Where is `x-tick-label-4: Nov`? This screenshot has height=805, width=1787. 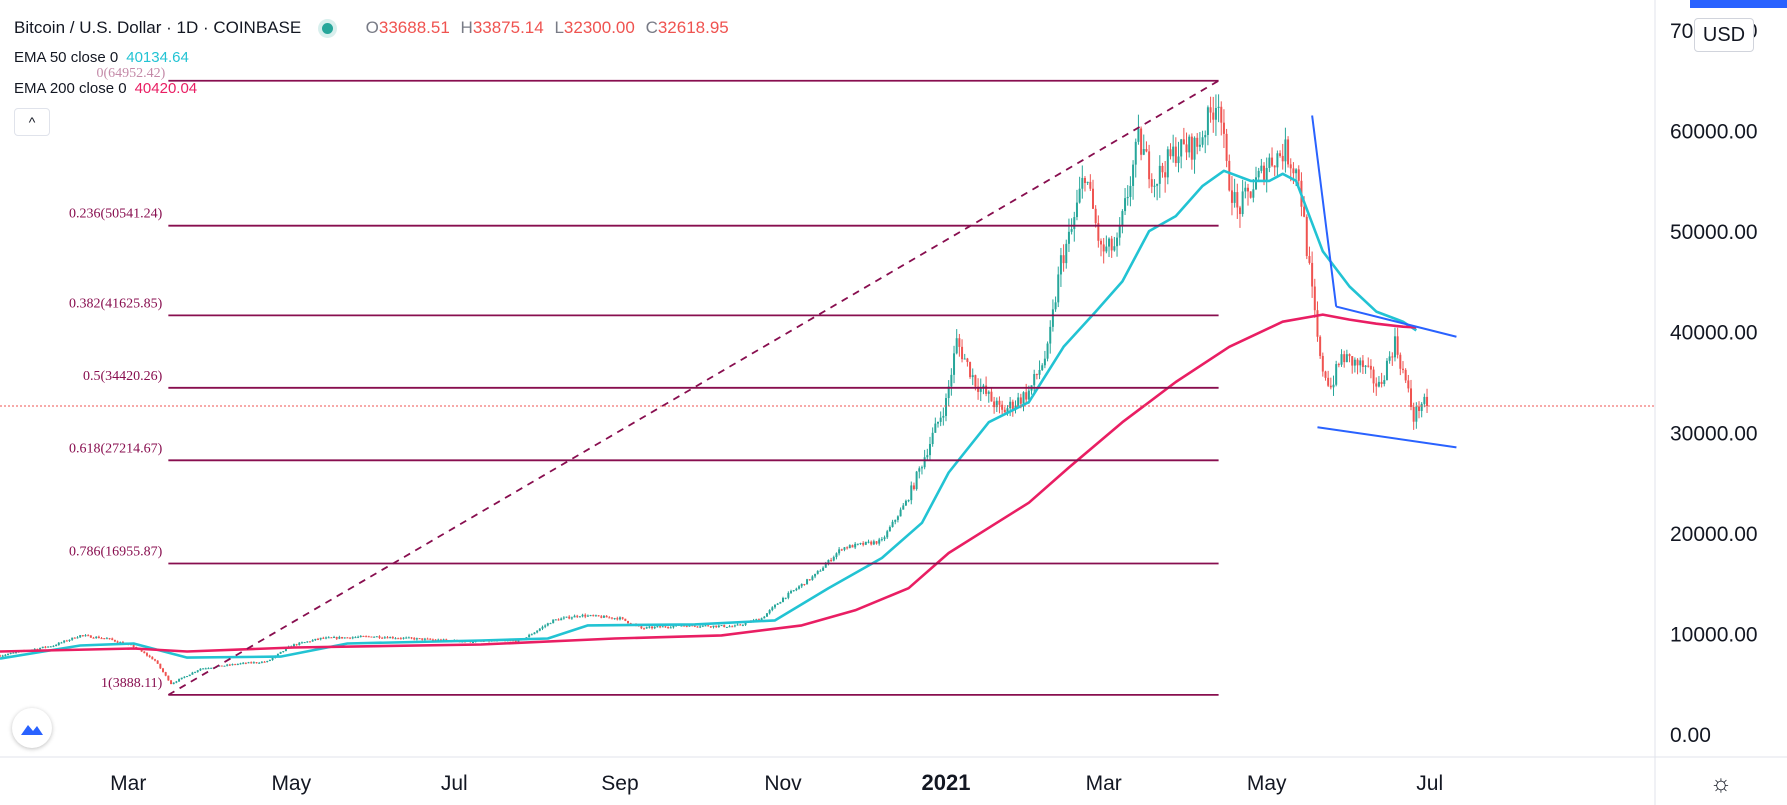 x-tick-label-4: Nov is located at coordinates (783, 783).